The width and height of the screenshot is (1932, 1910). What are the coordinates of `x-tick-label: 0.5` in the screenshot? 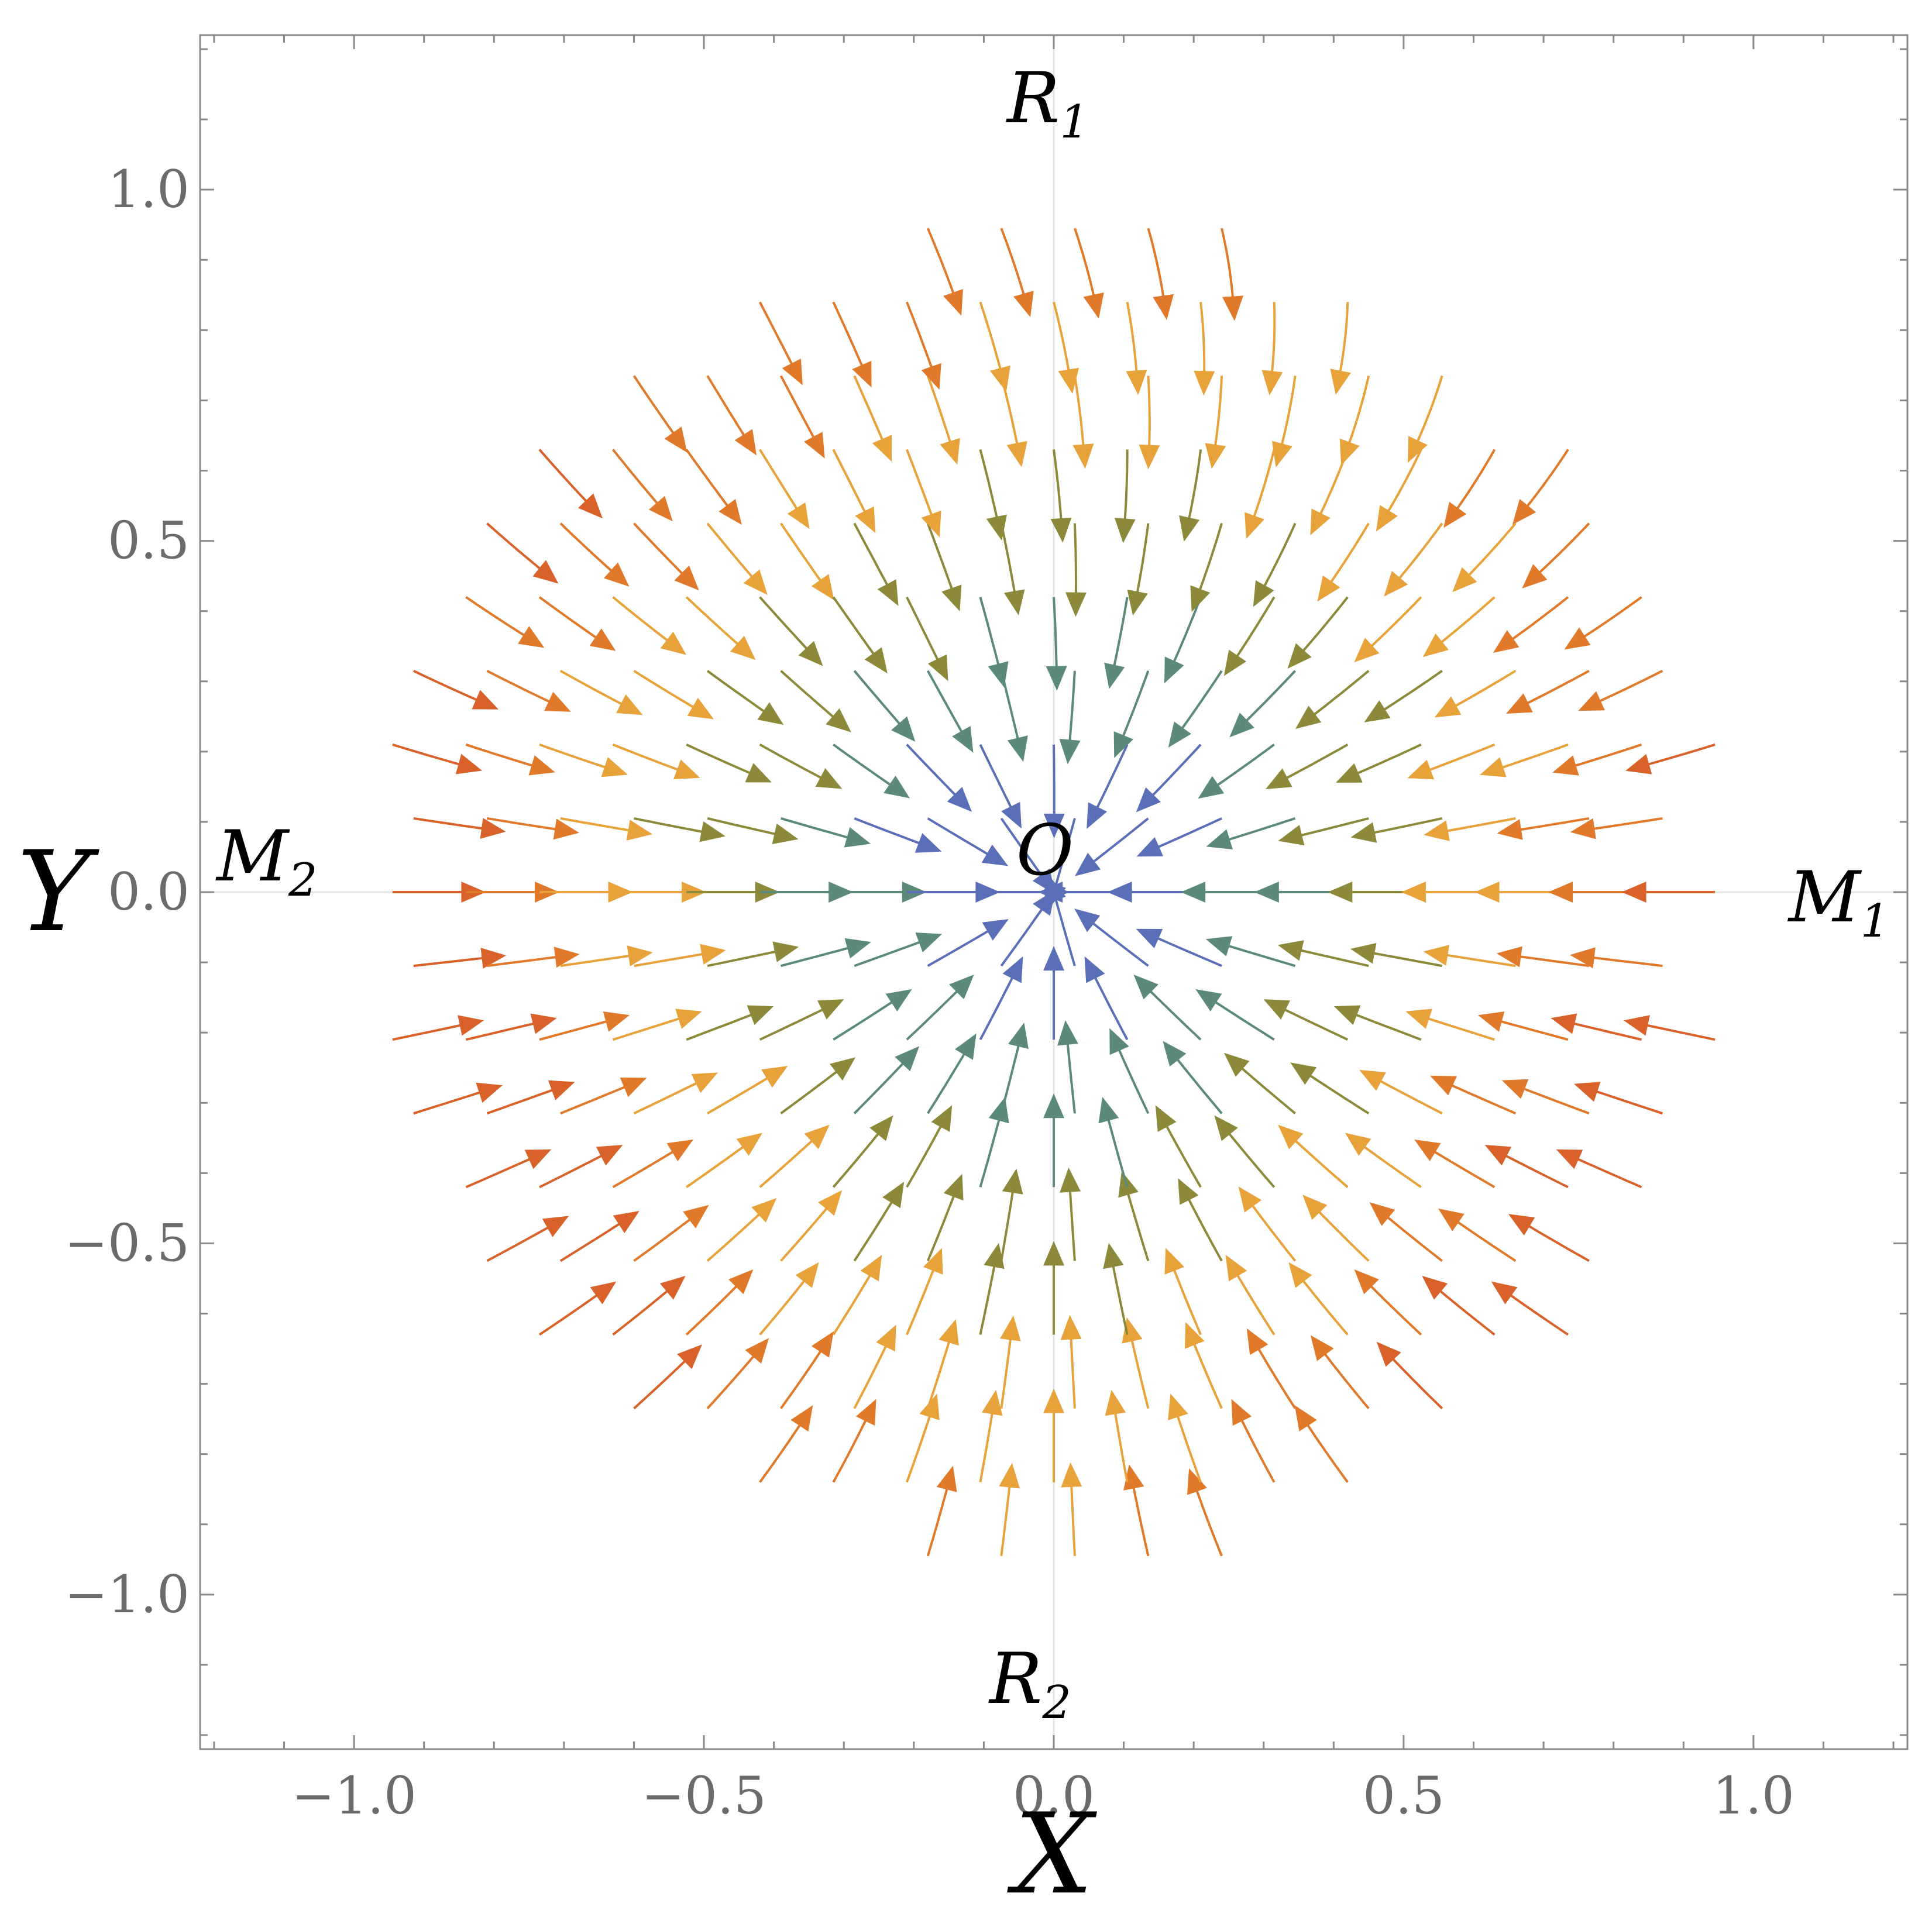 It's located at (1404, 1796).